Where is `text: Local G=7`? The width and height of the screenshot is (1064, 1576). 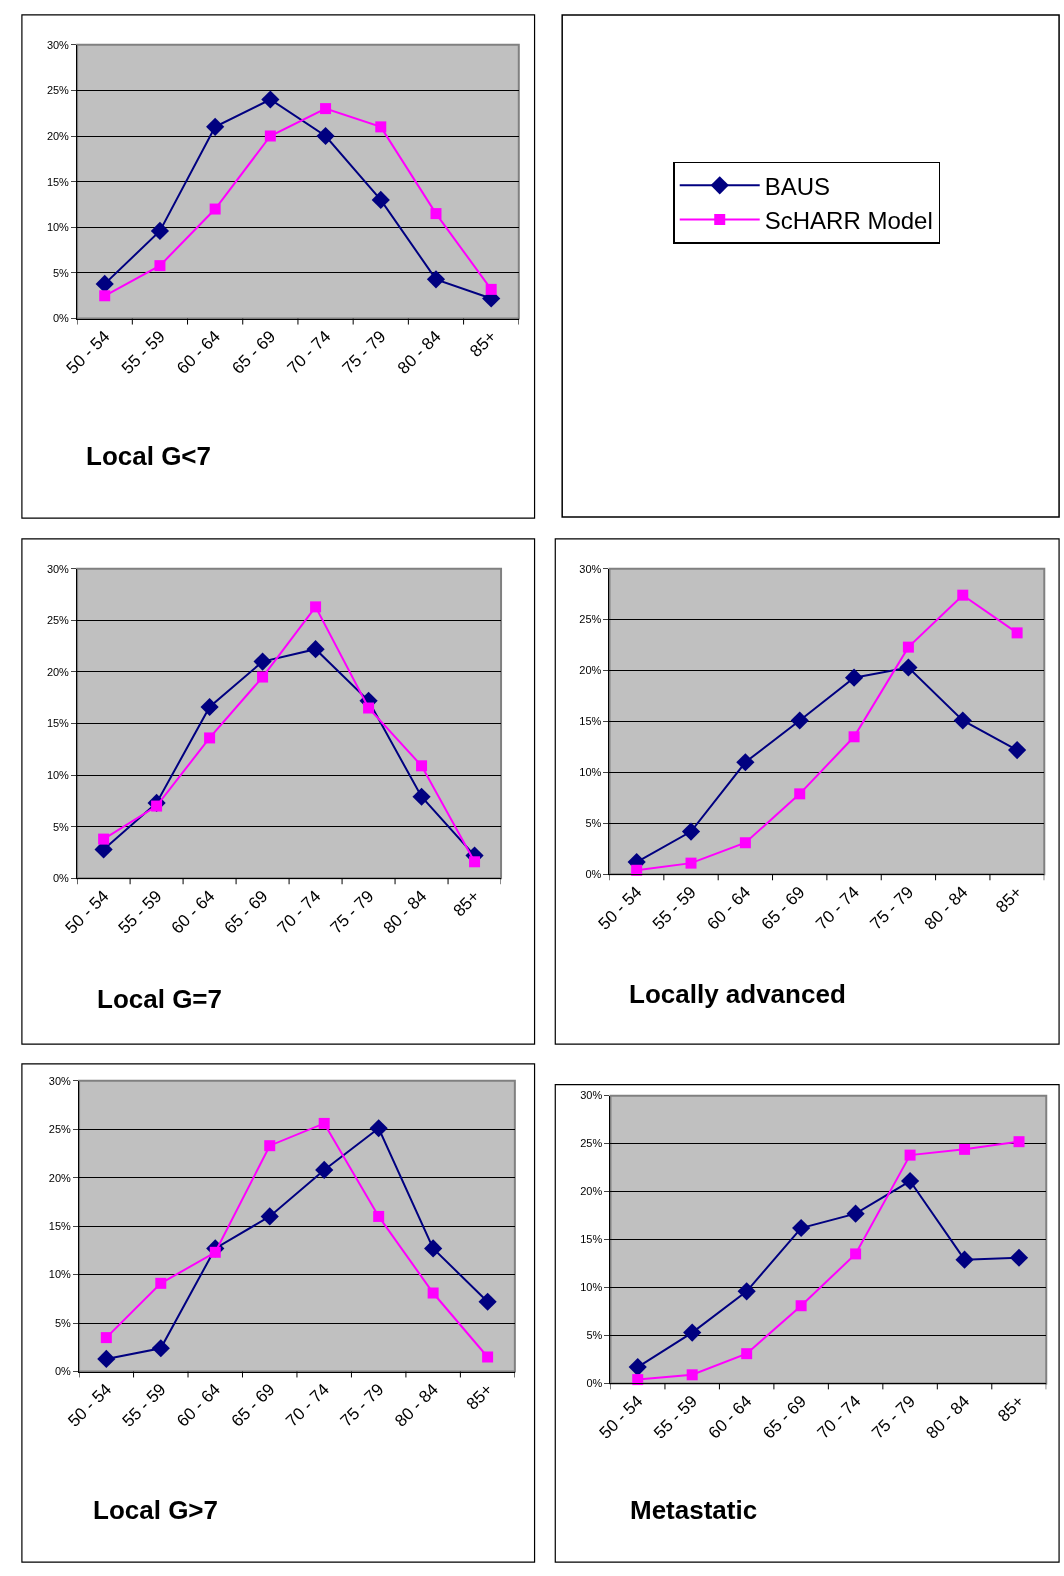
text: Local G=7 is located at coordinates (159, 999).